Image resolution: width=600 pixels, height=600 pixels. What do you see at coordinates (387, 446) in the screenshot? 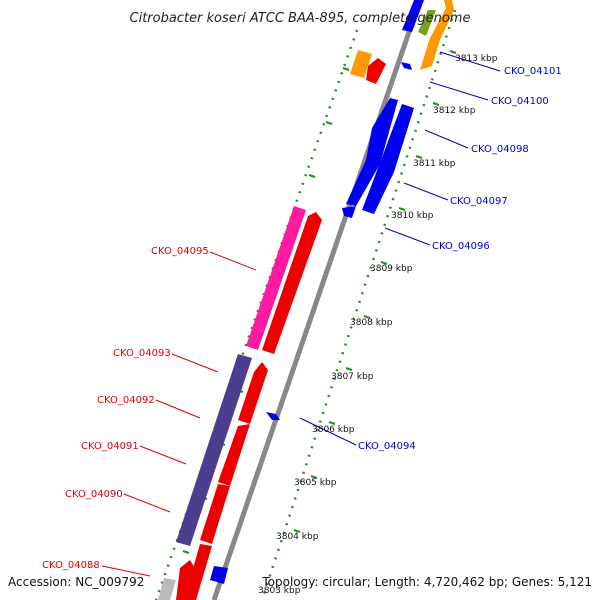
I see `gene-label: CKO_04094` at bounding box center [387, 446].